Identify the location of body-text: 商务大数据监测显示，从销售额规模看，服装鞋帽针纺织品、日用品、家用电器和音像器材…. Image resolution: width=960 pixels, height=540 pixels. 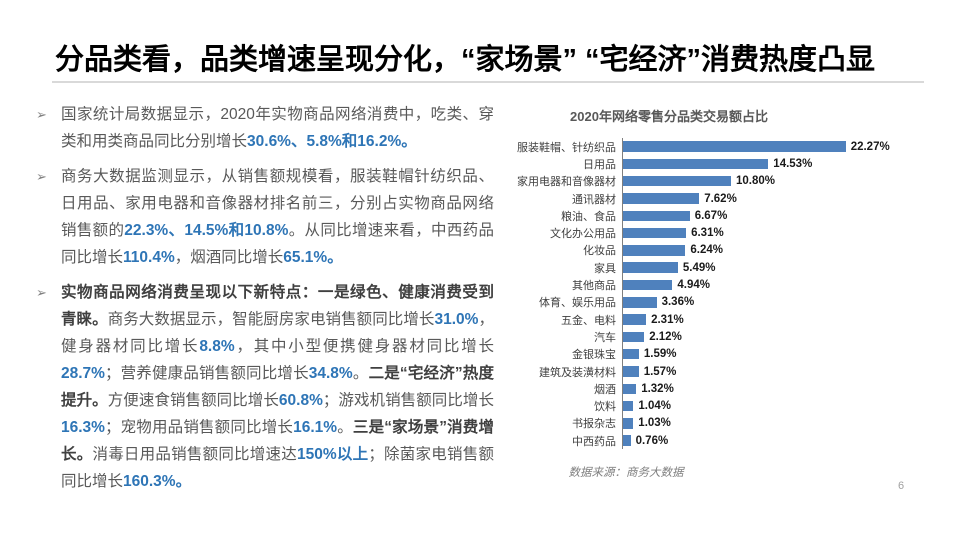
(277, 203).